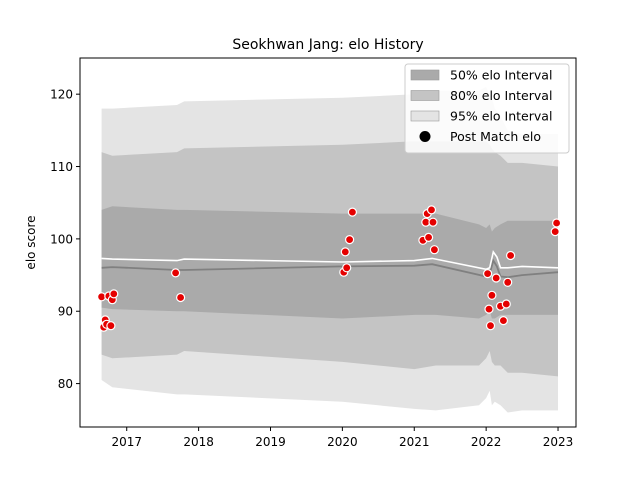 The width and height of the screenshot is (640, 480). Describe the element at coordinates (501, 116) in the screenshot. I see `legend-label-95-elo-interval: 95% elo Interval` at that location.